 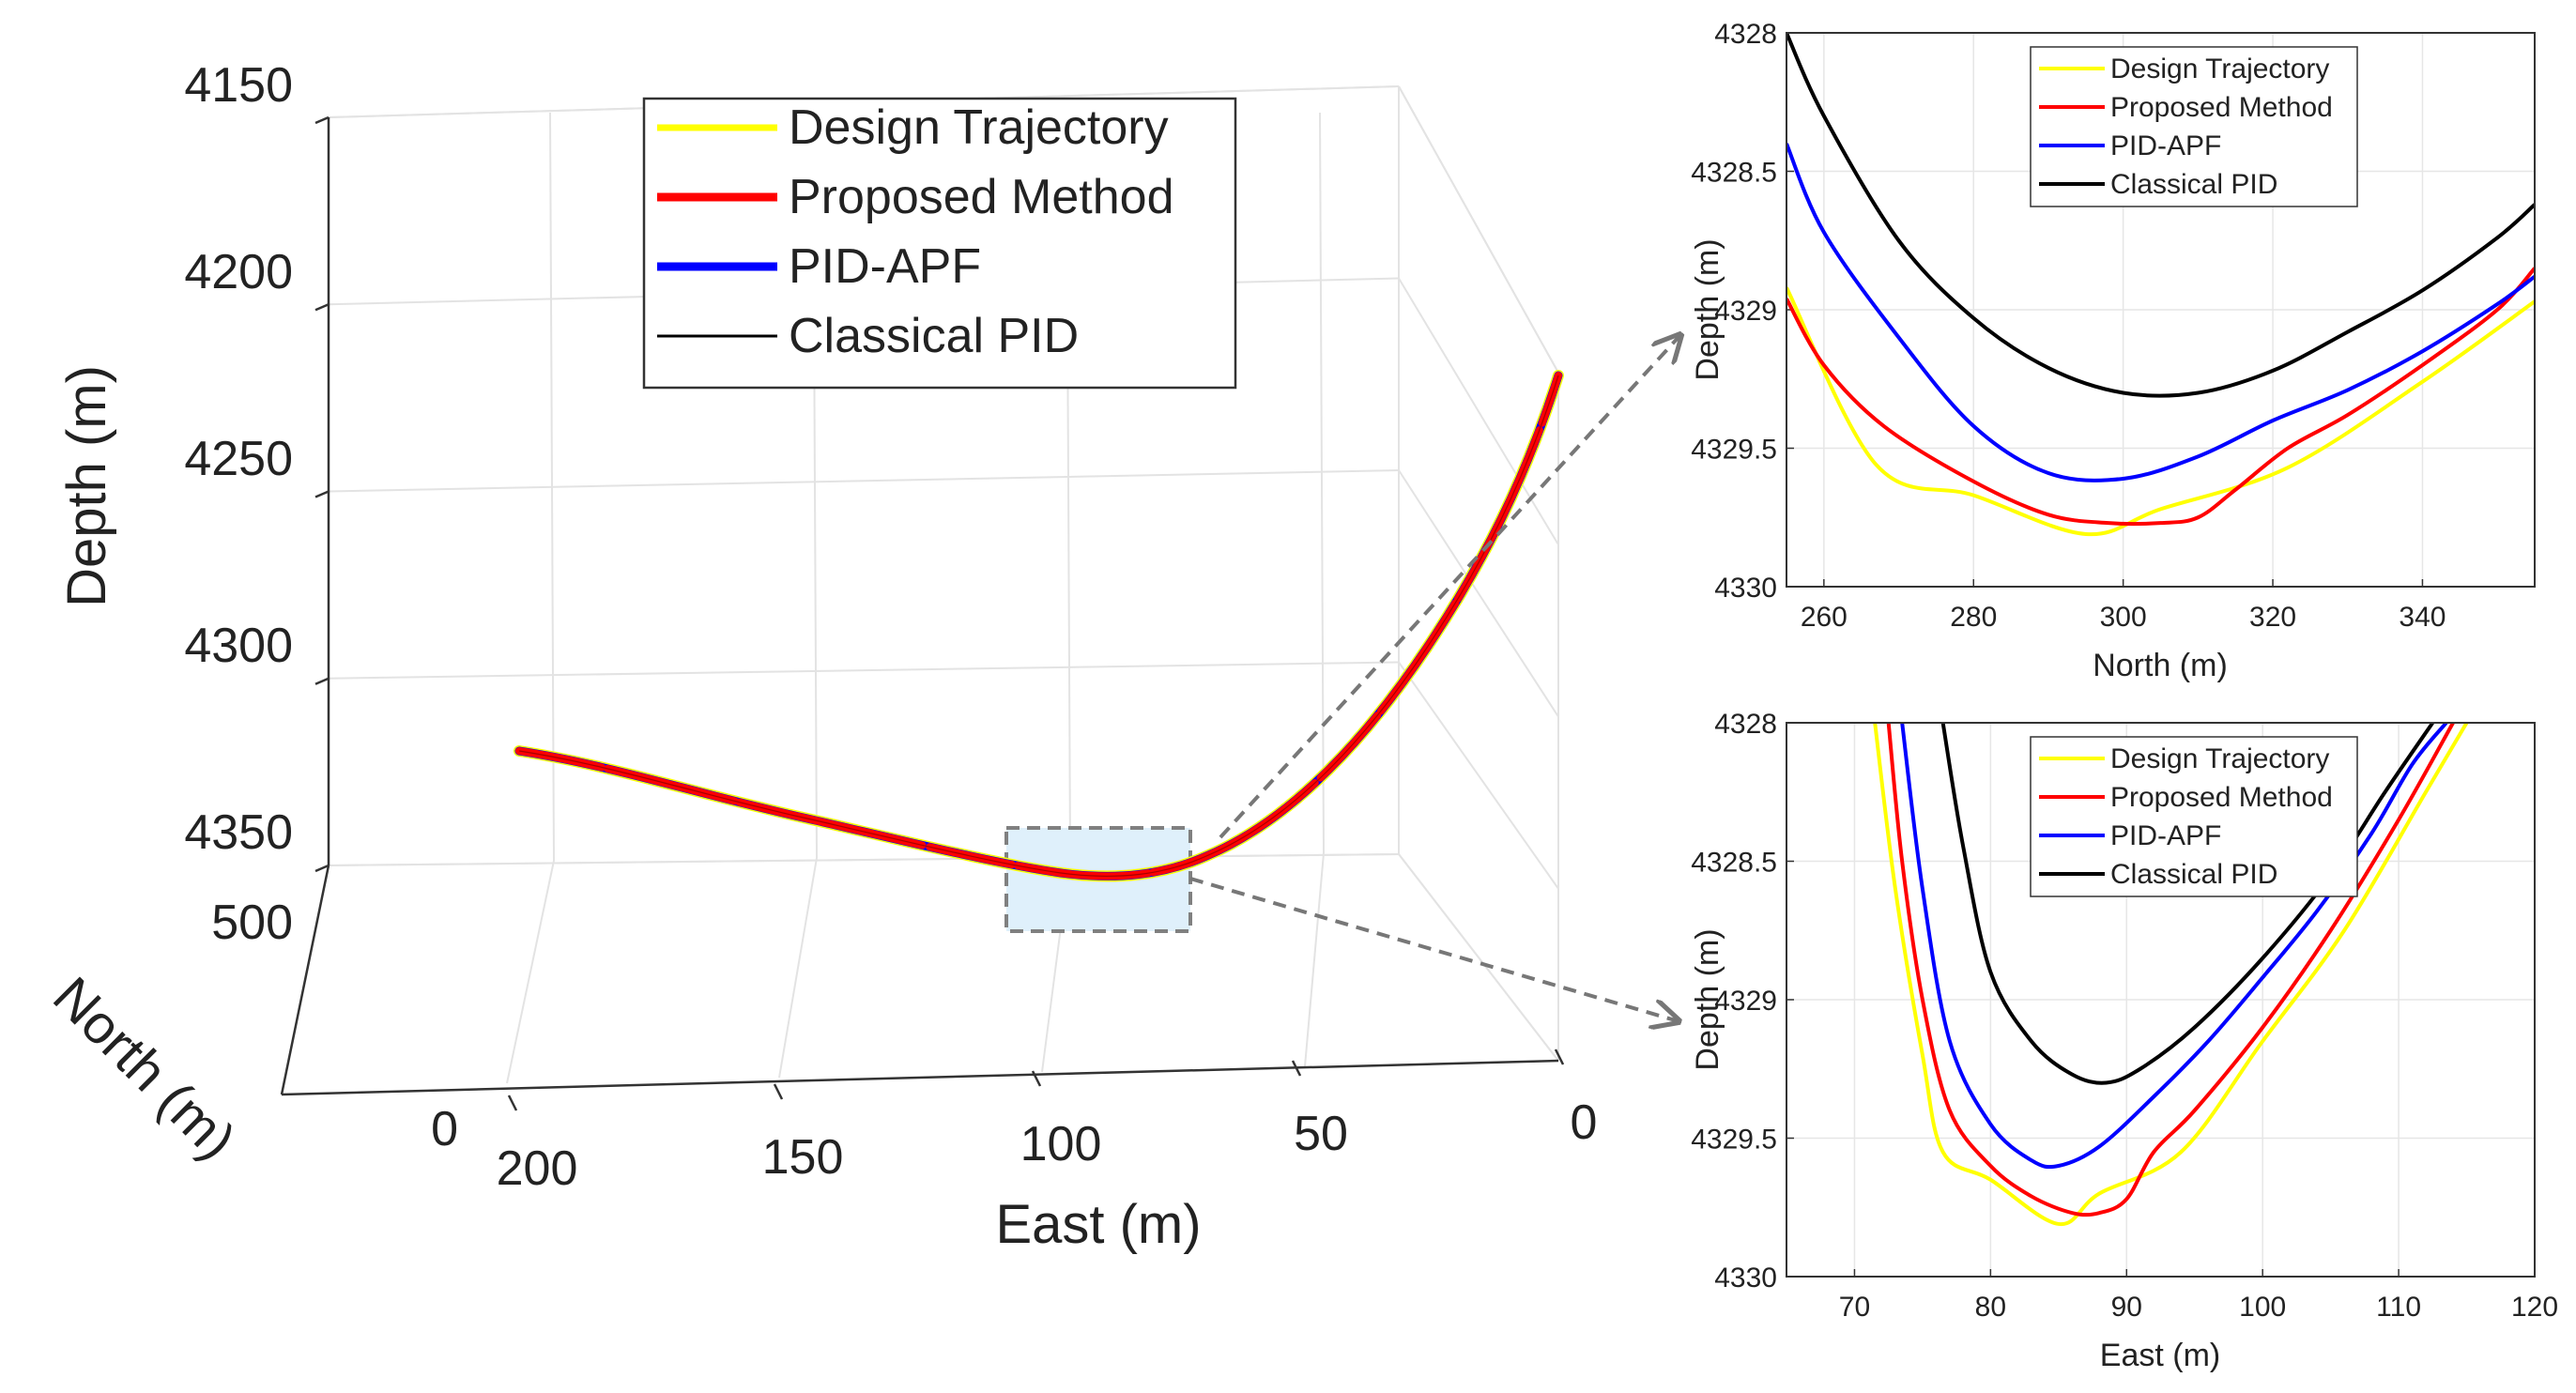 What do you see at coordinates (87, 486) in the screenshot?
I see `depth-axis-label: Depth (m)` at bounding box center [87, 486].